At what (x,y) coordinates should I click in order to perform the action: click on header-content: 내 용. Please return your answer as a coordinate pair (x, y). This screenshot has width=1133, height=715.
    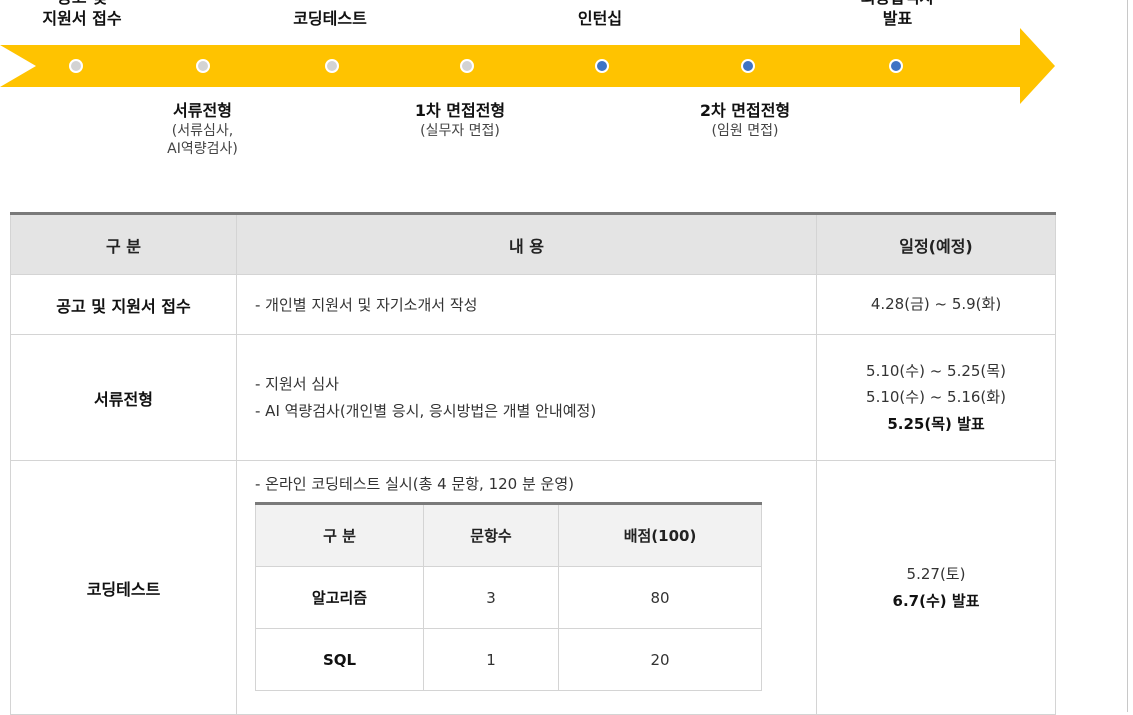
    Looking at the image, I should click on (526, 243).